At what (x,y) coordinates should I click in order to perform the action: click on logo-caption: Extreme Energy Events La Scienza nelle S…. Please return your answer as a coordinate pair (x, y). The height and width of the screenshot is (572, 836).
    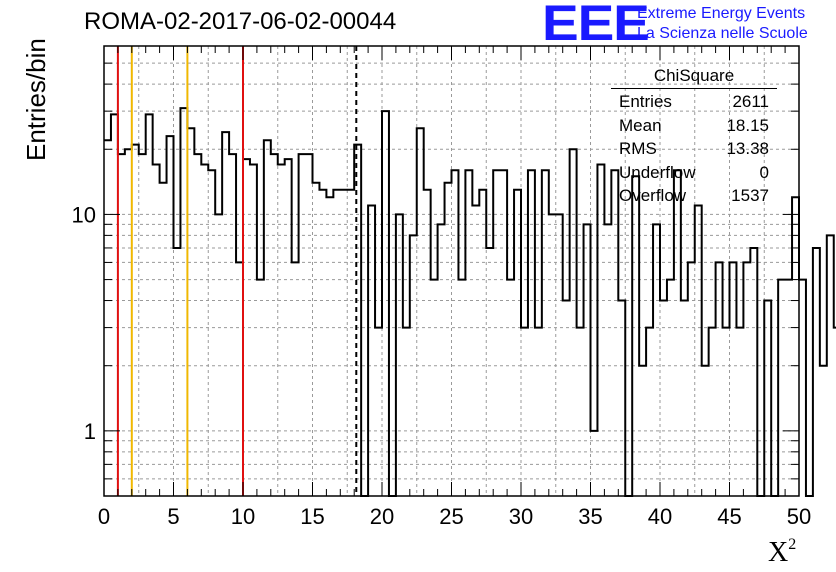
    Looking at the image, I should click on (722, 24).